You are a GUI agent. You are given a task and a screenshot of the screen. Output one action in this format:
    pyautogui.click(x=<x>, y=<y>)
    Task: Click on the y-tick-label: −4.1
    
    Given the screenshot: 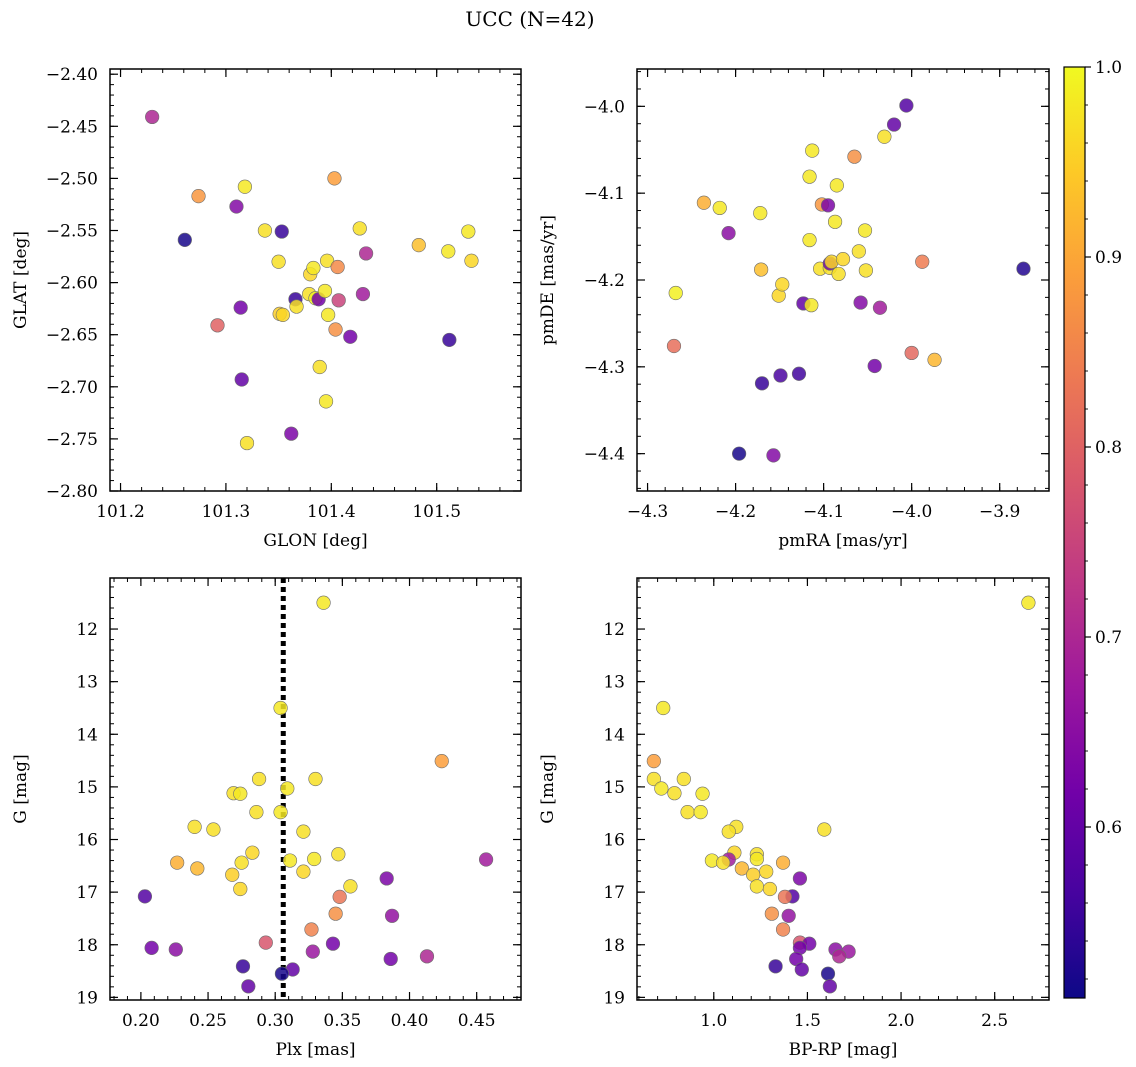 What is the action you would take?
    pyautogui.click(x=604, y=194)
    